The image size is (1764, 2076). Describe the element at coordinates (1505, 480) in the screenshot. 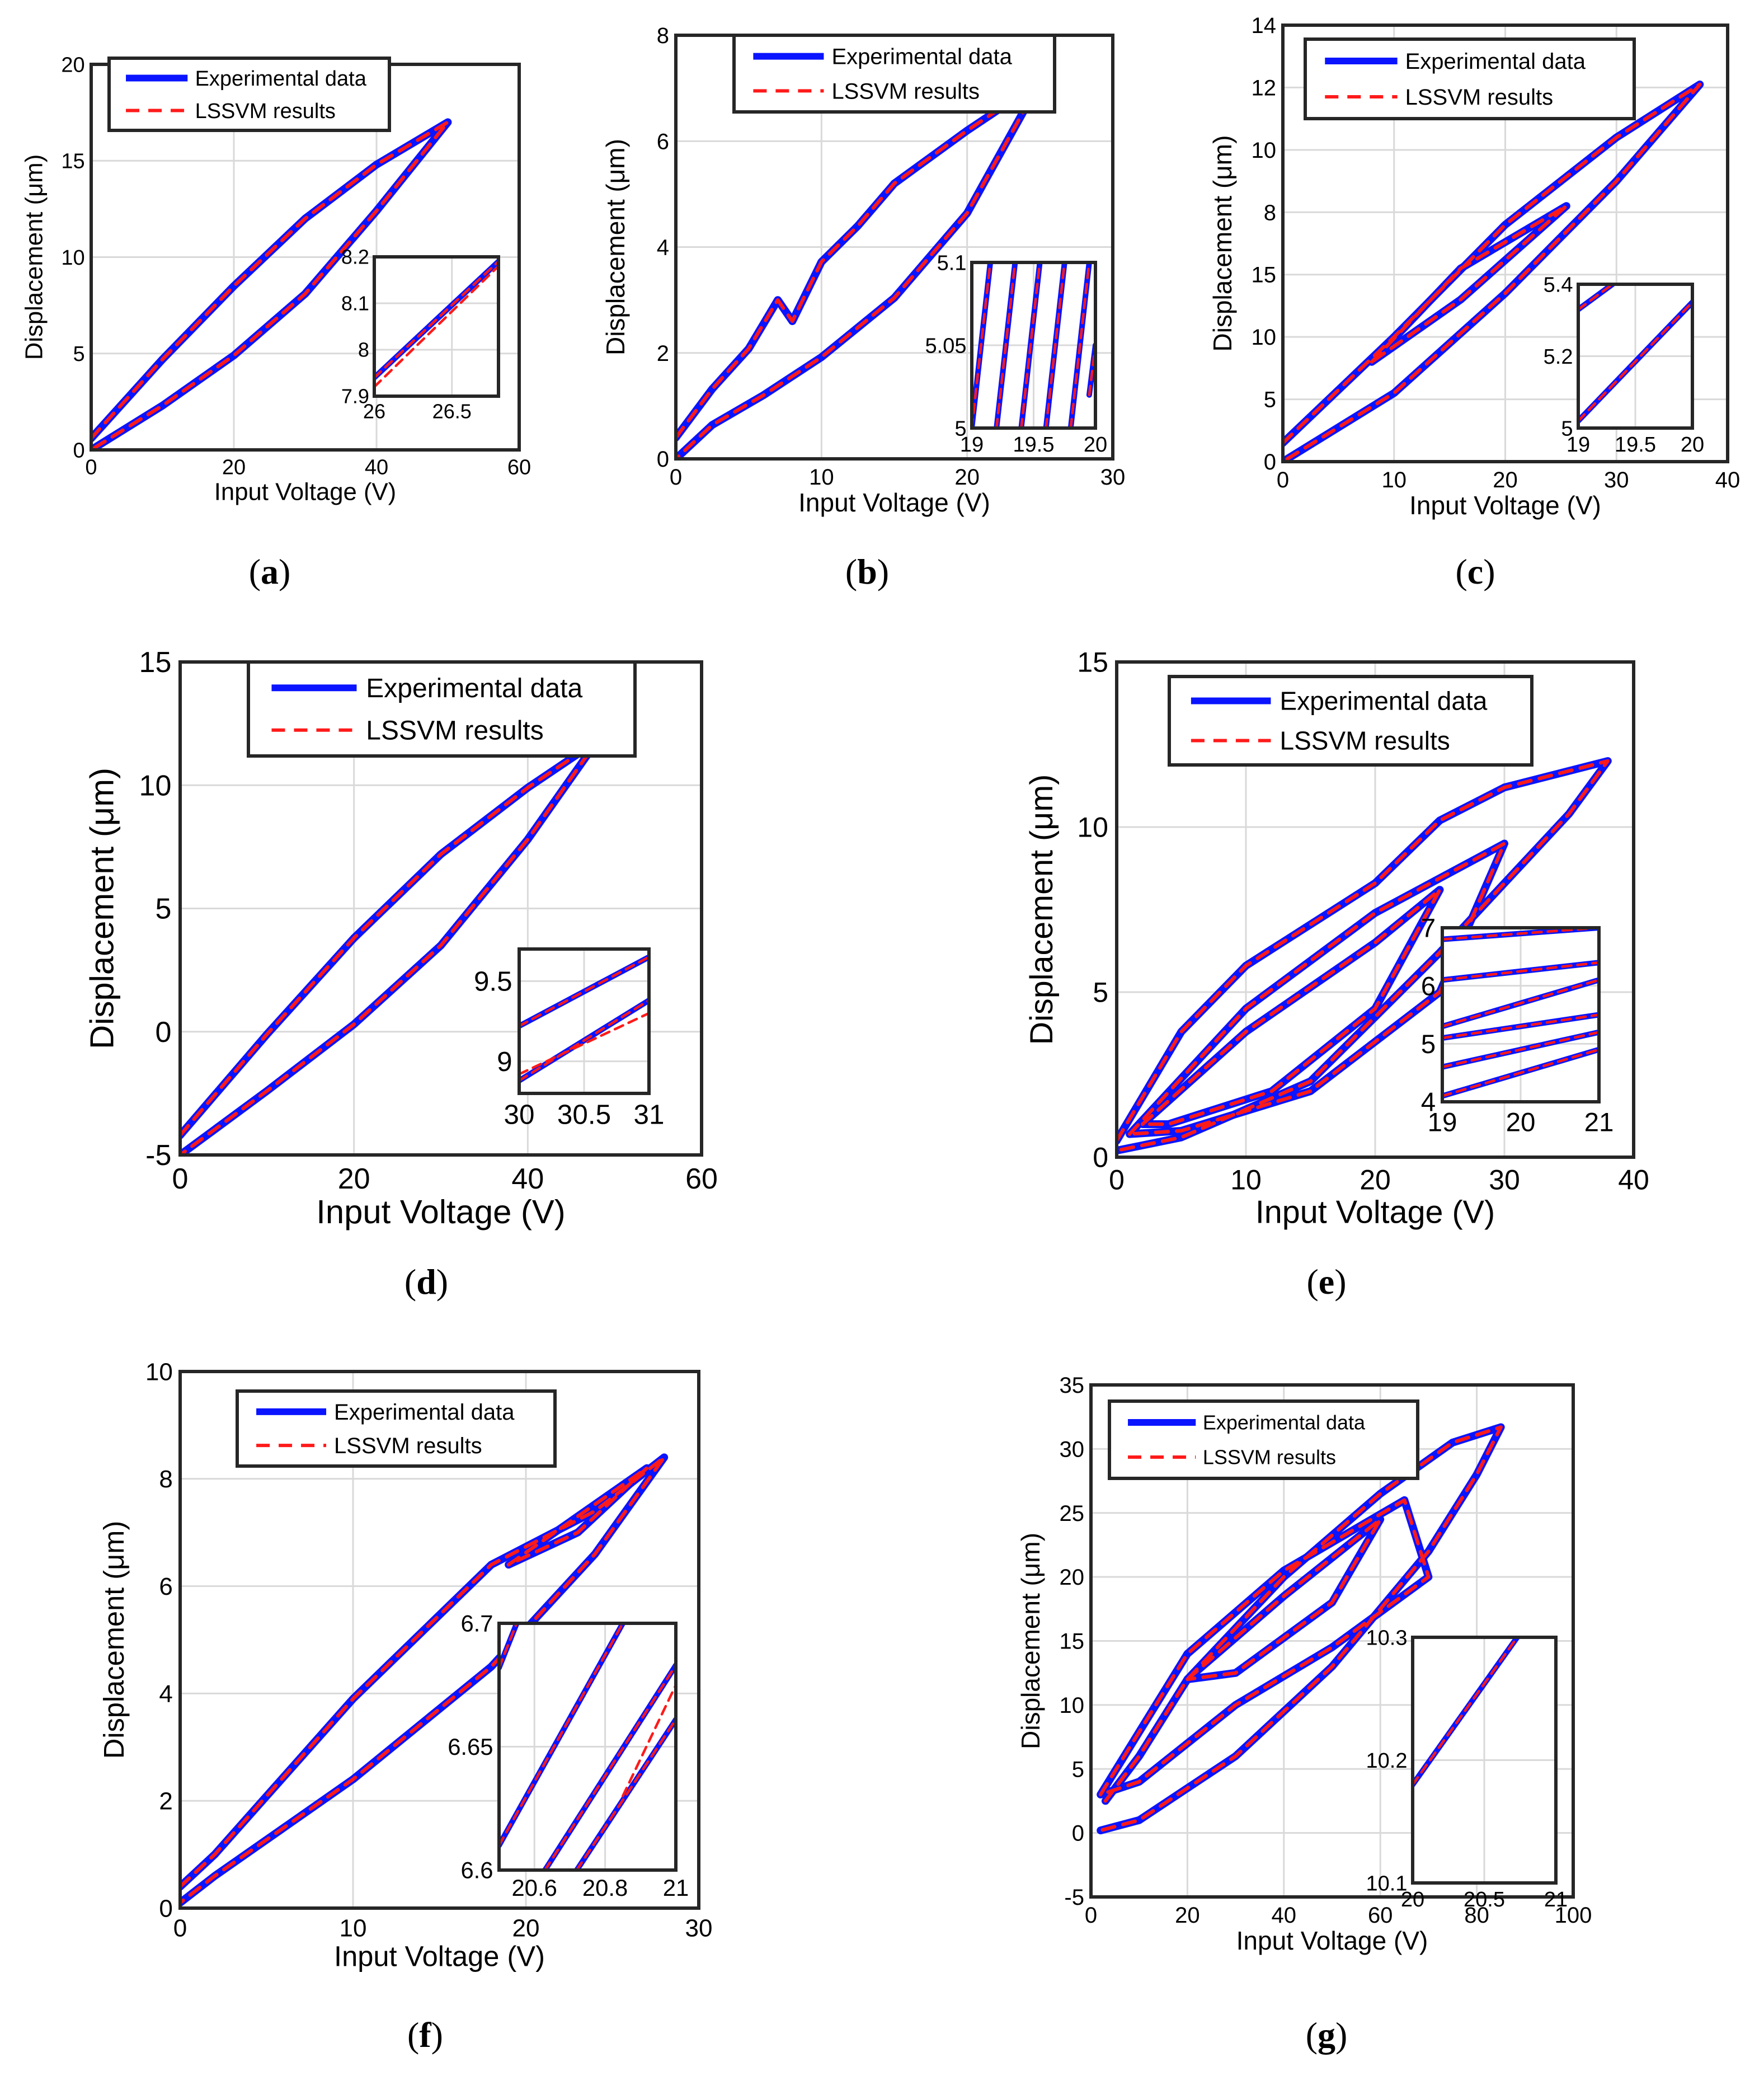

I see `x-tick-label: 20` at that location.